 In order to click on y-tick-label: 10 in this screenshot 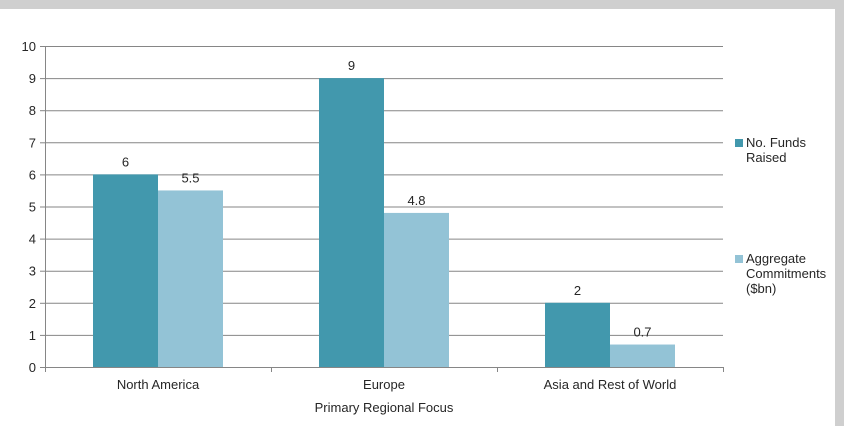, I will do `click(29, 46)`.